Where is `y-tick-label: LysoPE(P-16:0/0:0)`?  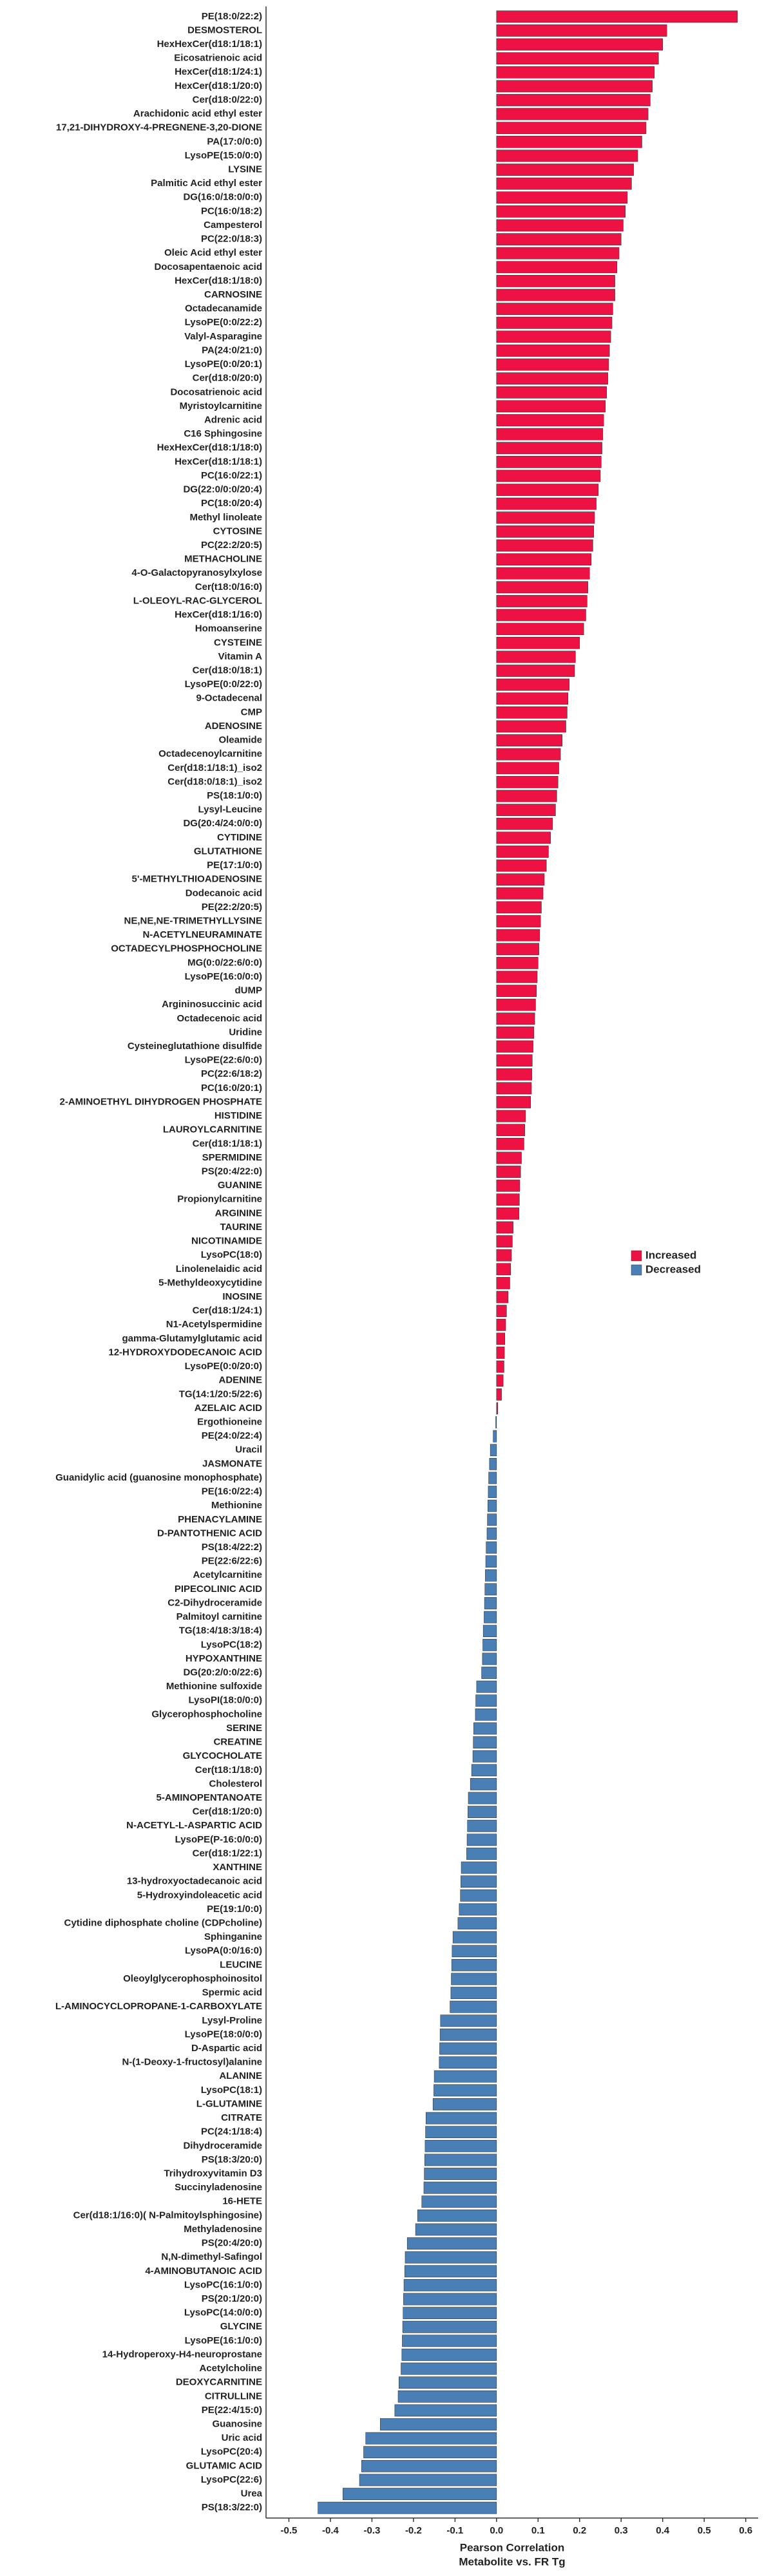
y-tick-label: LysoPE(P-16:0/0:0) is located at coordinates (218, 1839).